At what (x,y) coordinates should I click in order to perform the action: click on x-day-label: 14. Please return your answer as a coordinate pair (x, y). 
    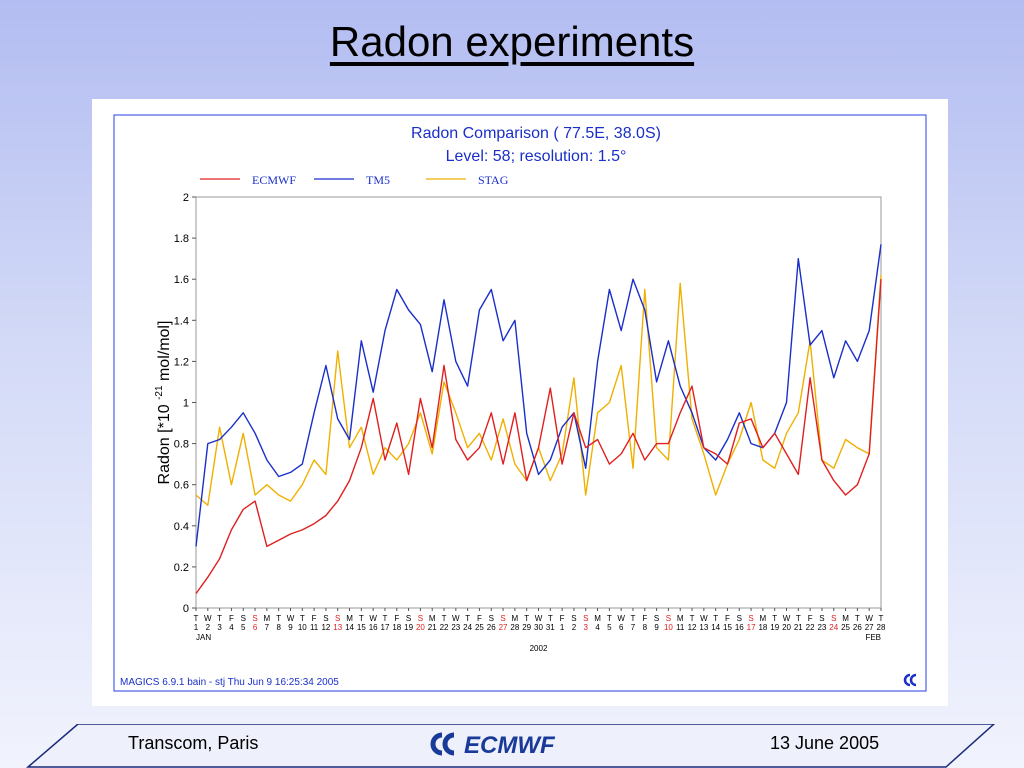
    Looking at the image, I should click on (715, 627).